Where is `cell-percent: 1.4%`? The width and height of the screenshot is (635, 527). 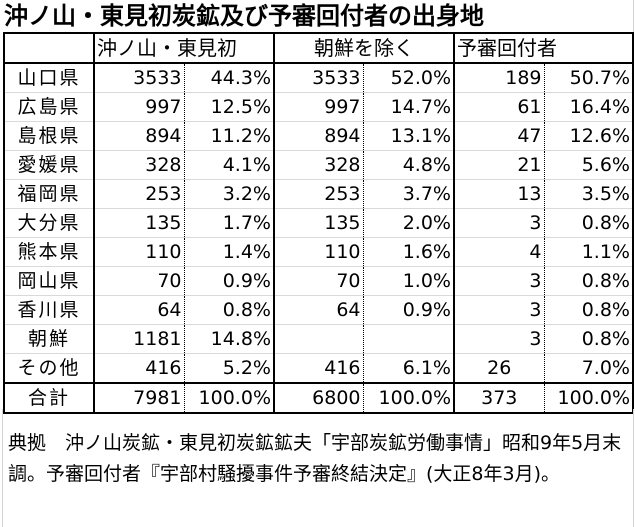 cell-percent: 1.4% is located at coordinates (229, 252).